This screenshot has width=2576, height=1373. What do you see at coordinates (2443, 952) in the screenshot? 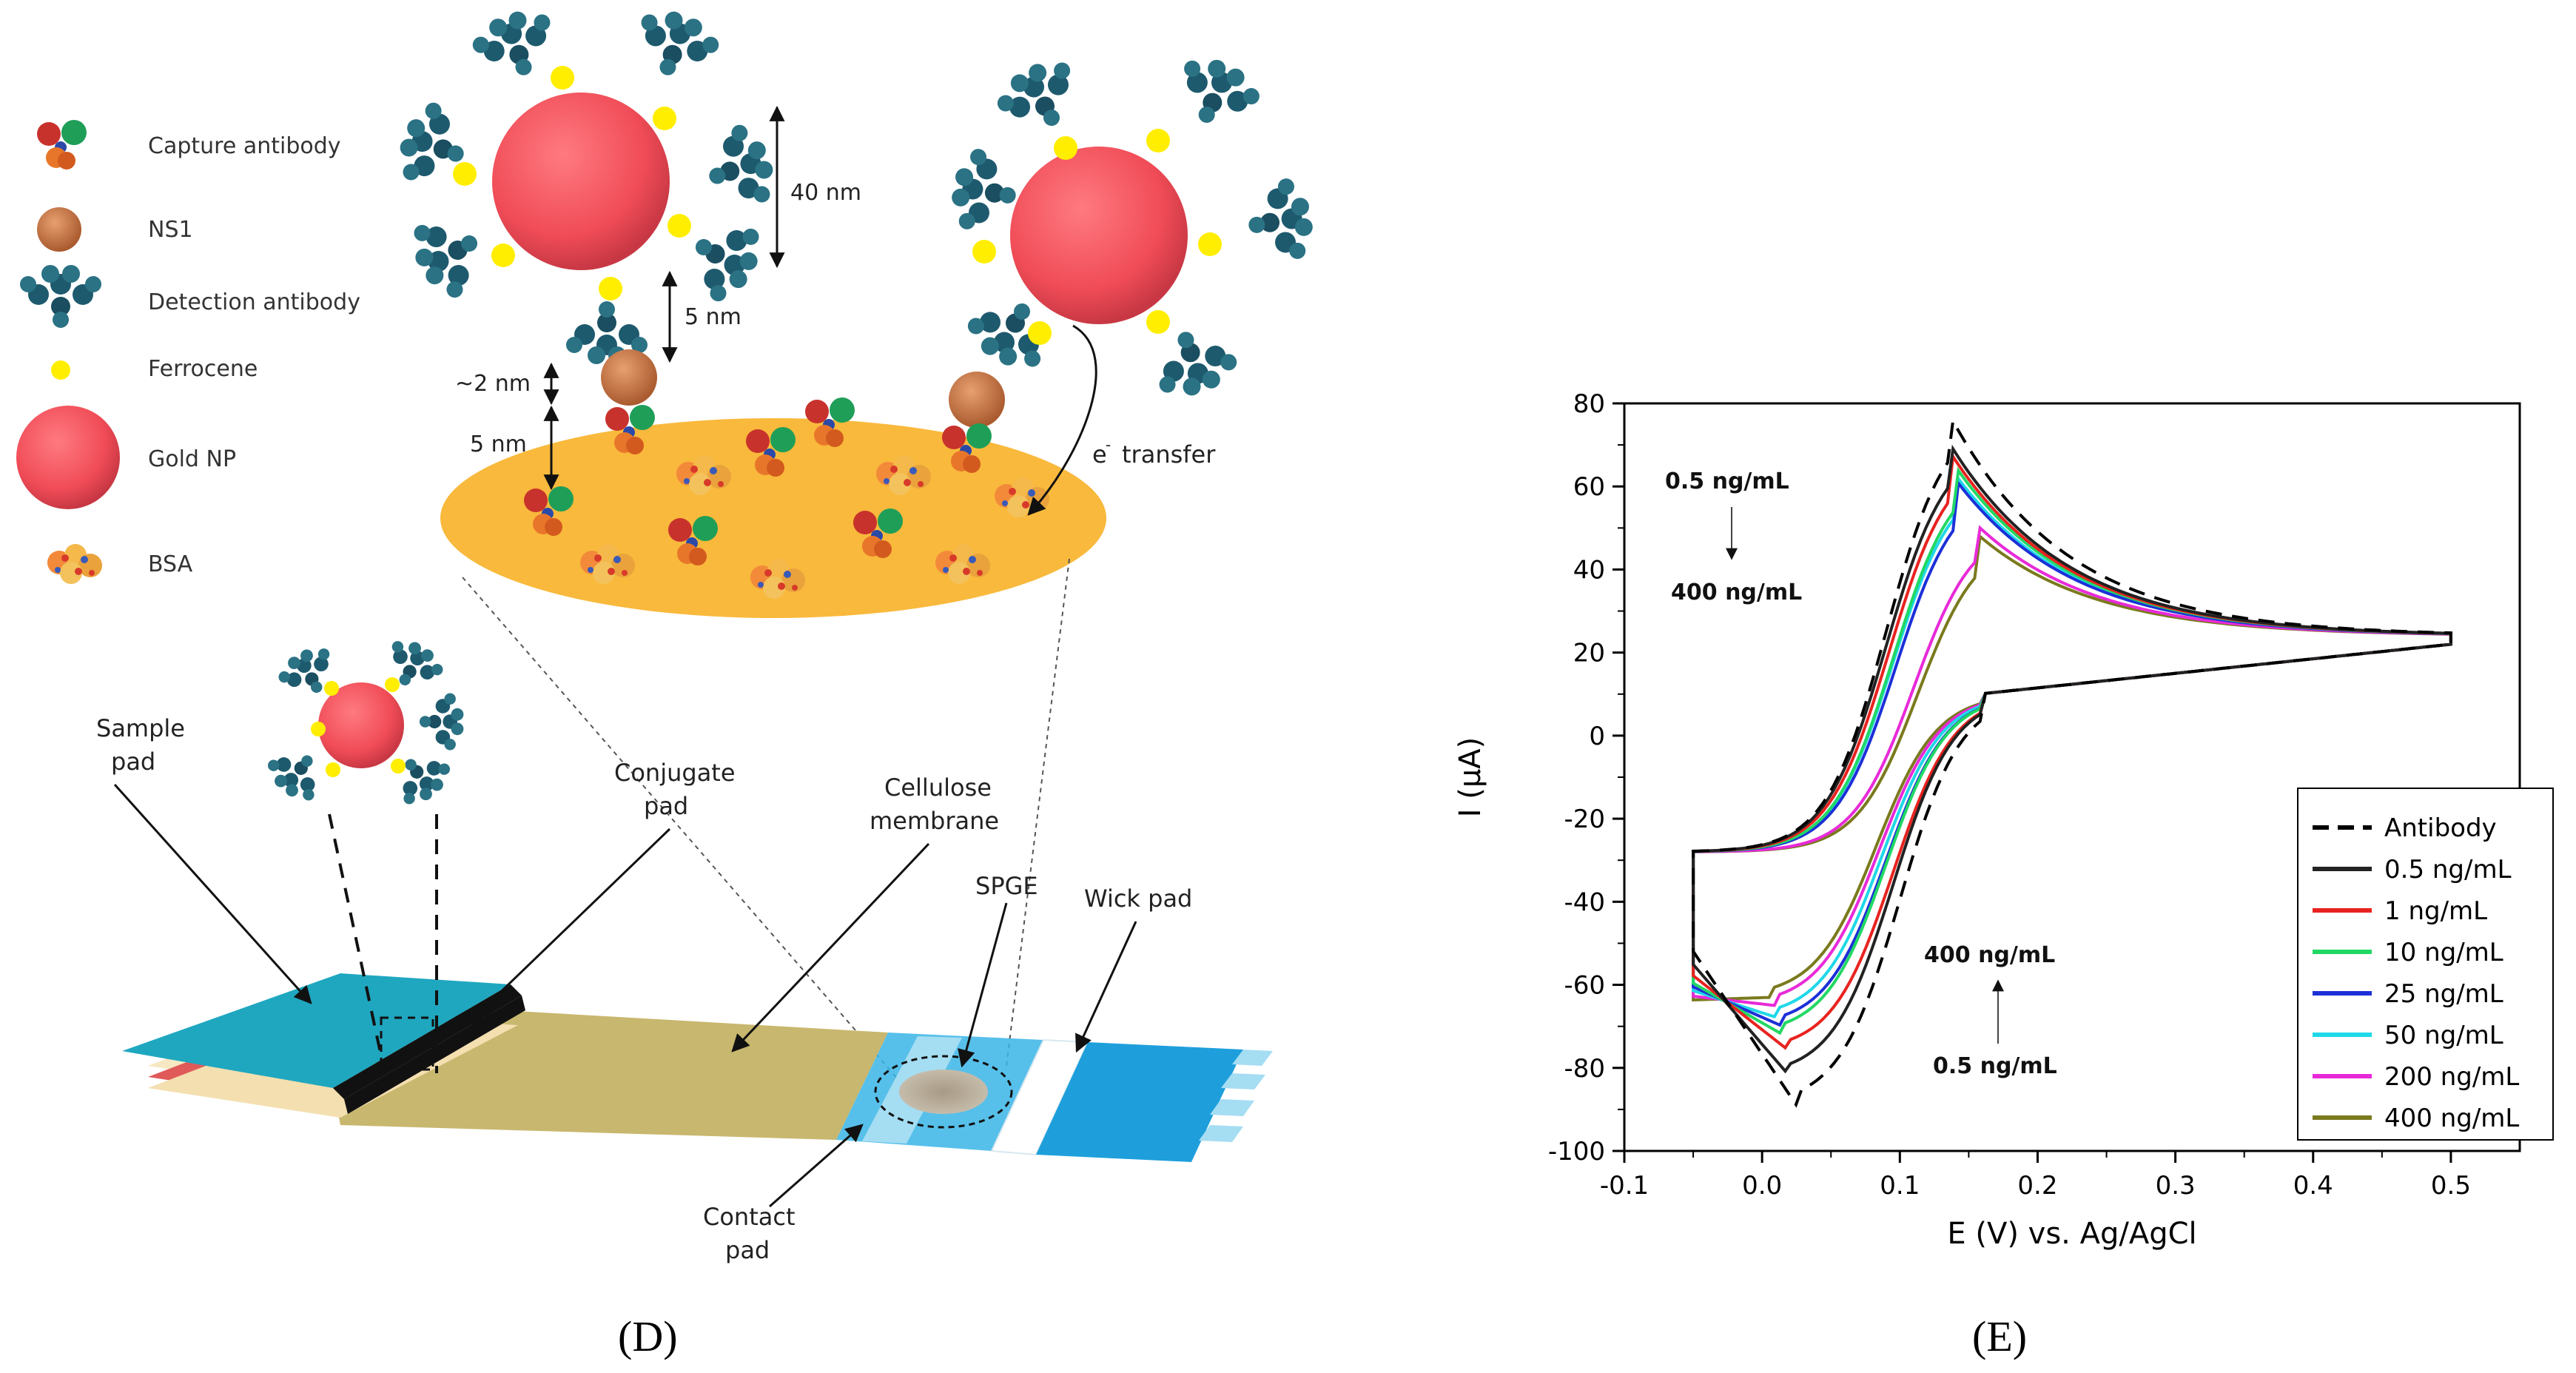
I see `legend-entry: 10 ng/mL` at bounding box center [2443, 952].